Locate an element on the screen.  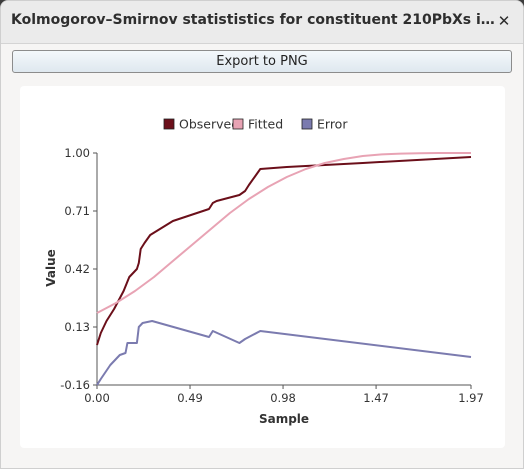
legend-swatch-error is located at coordinates (307, 124).